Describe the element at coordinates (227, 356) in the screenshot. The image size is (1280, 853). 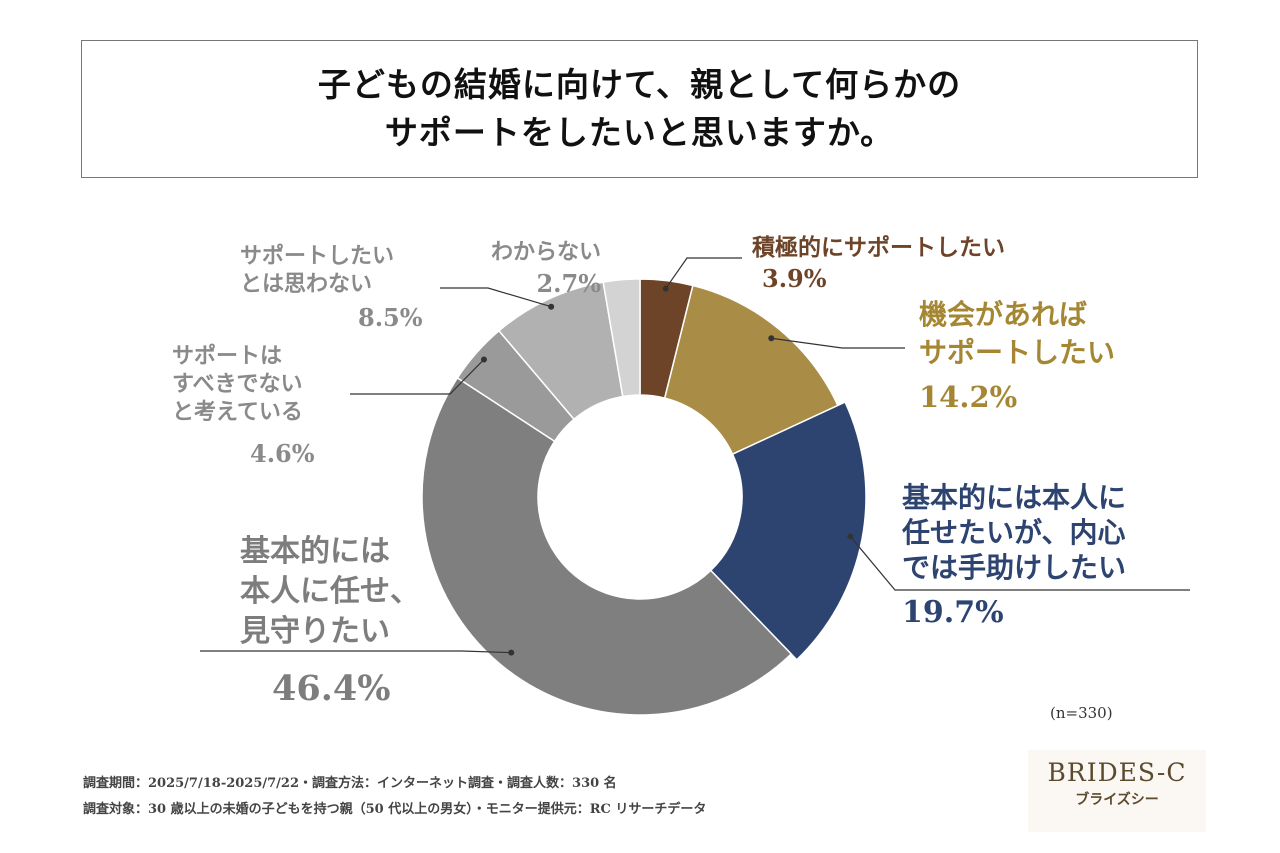
I see `label-slice-4-line-0: サポートは` at that location.